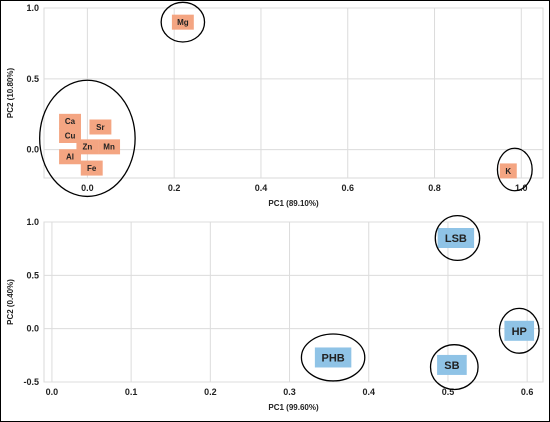  What do you see at coordinates (293, 407) in the screenshot?
I see `x-axis-title: PC1 (99.60%)` at bounding box center [293, 407].